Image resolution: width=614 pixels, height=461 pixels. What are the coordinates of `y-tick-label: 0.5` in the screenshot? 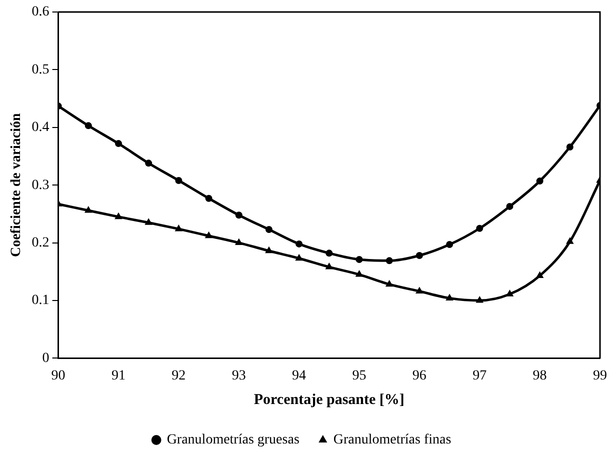 It's located at (41, 70).